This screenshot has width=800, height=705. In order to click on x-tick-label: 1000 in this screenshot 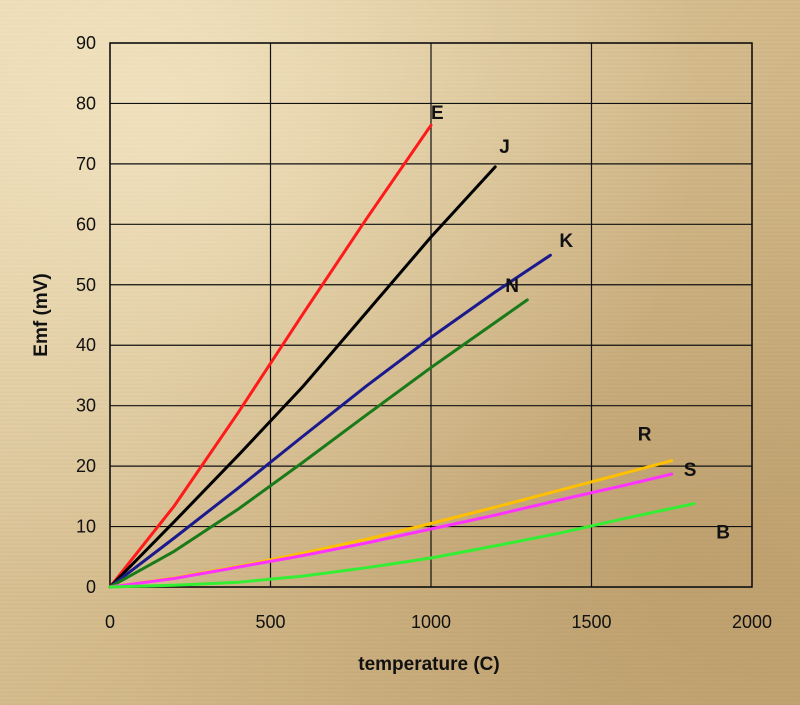, I will do `click(431, 622)`.